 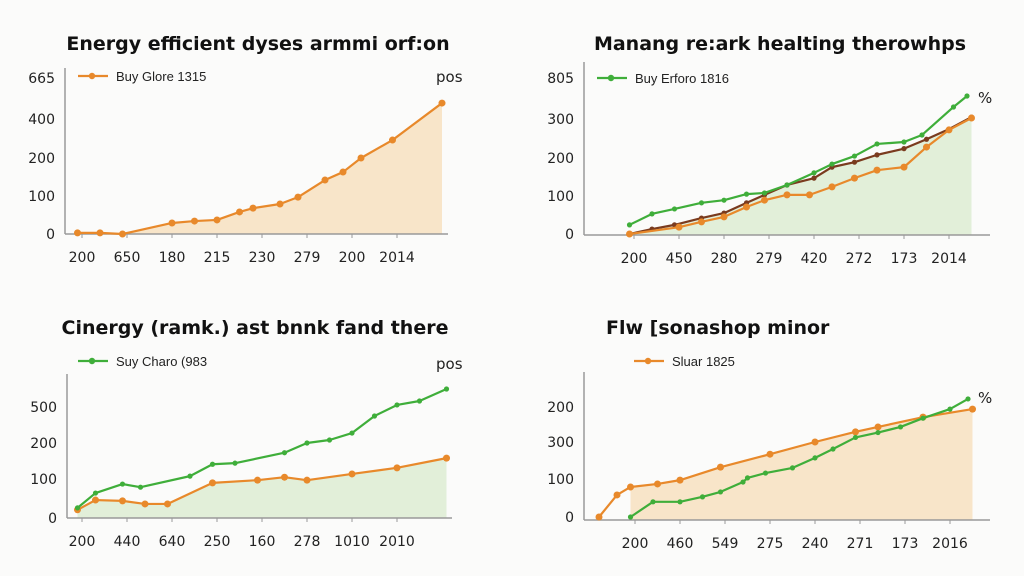 What do you see at coordinates (352, 542) in the screenshot?
I see `x-tick-label: 1010` at bounding box center [352, 542].